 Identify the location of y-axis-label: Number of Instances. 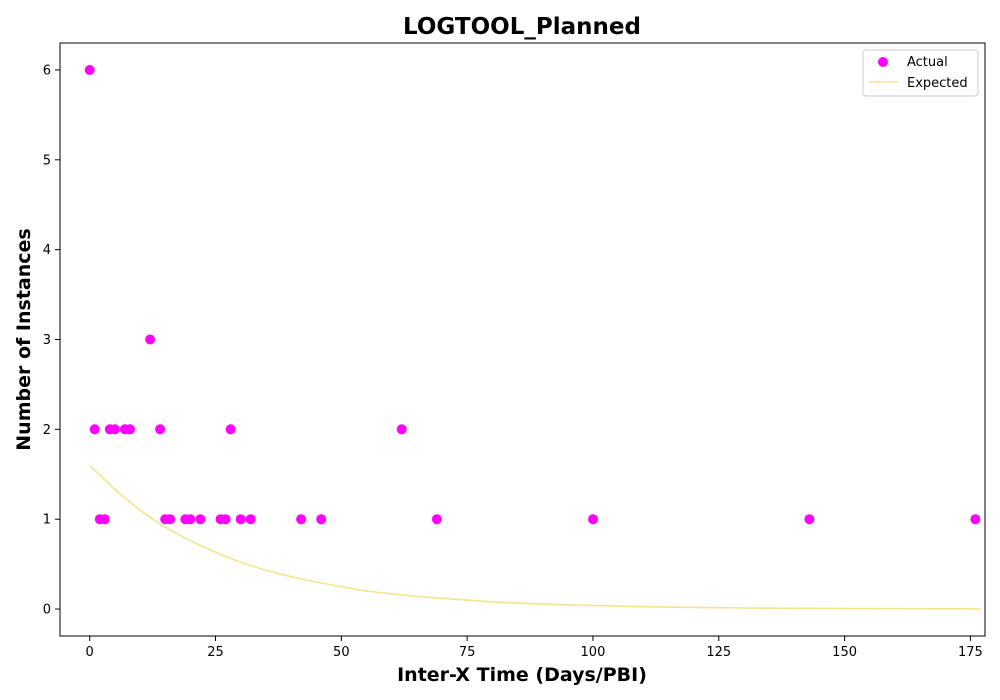
(24, 339).